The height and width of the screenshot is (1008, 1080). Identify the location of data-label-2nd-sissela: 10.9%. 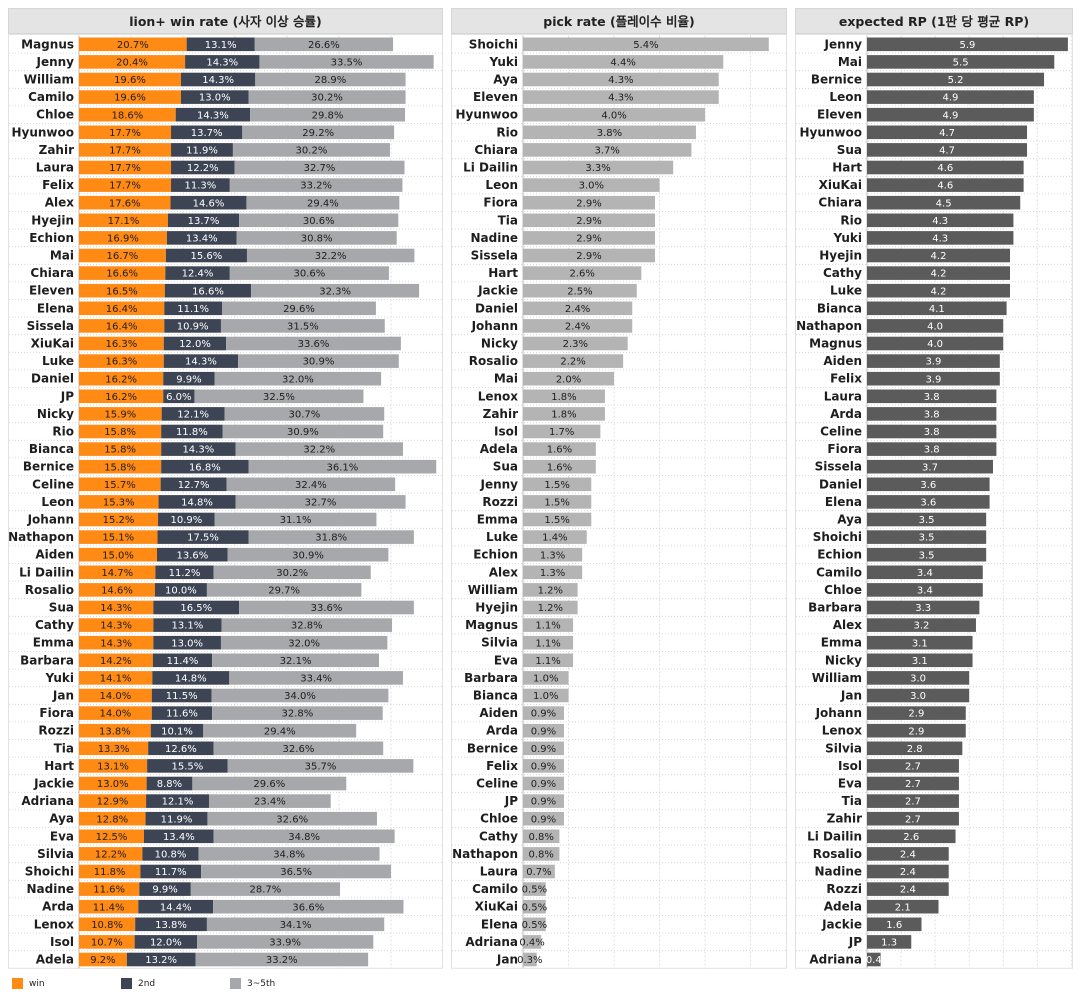
(193, 327).